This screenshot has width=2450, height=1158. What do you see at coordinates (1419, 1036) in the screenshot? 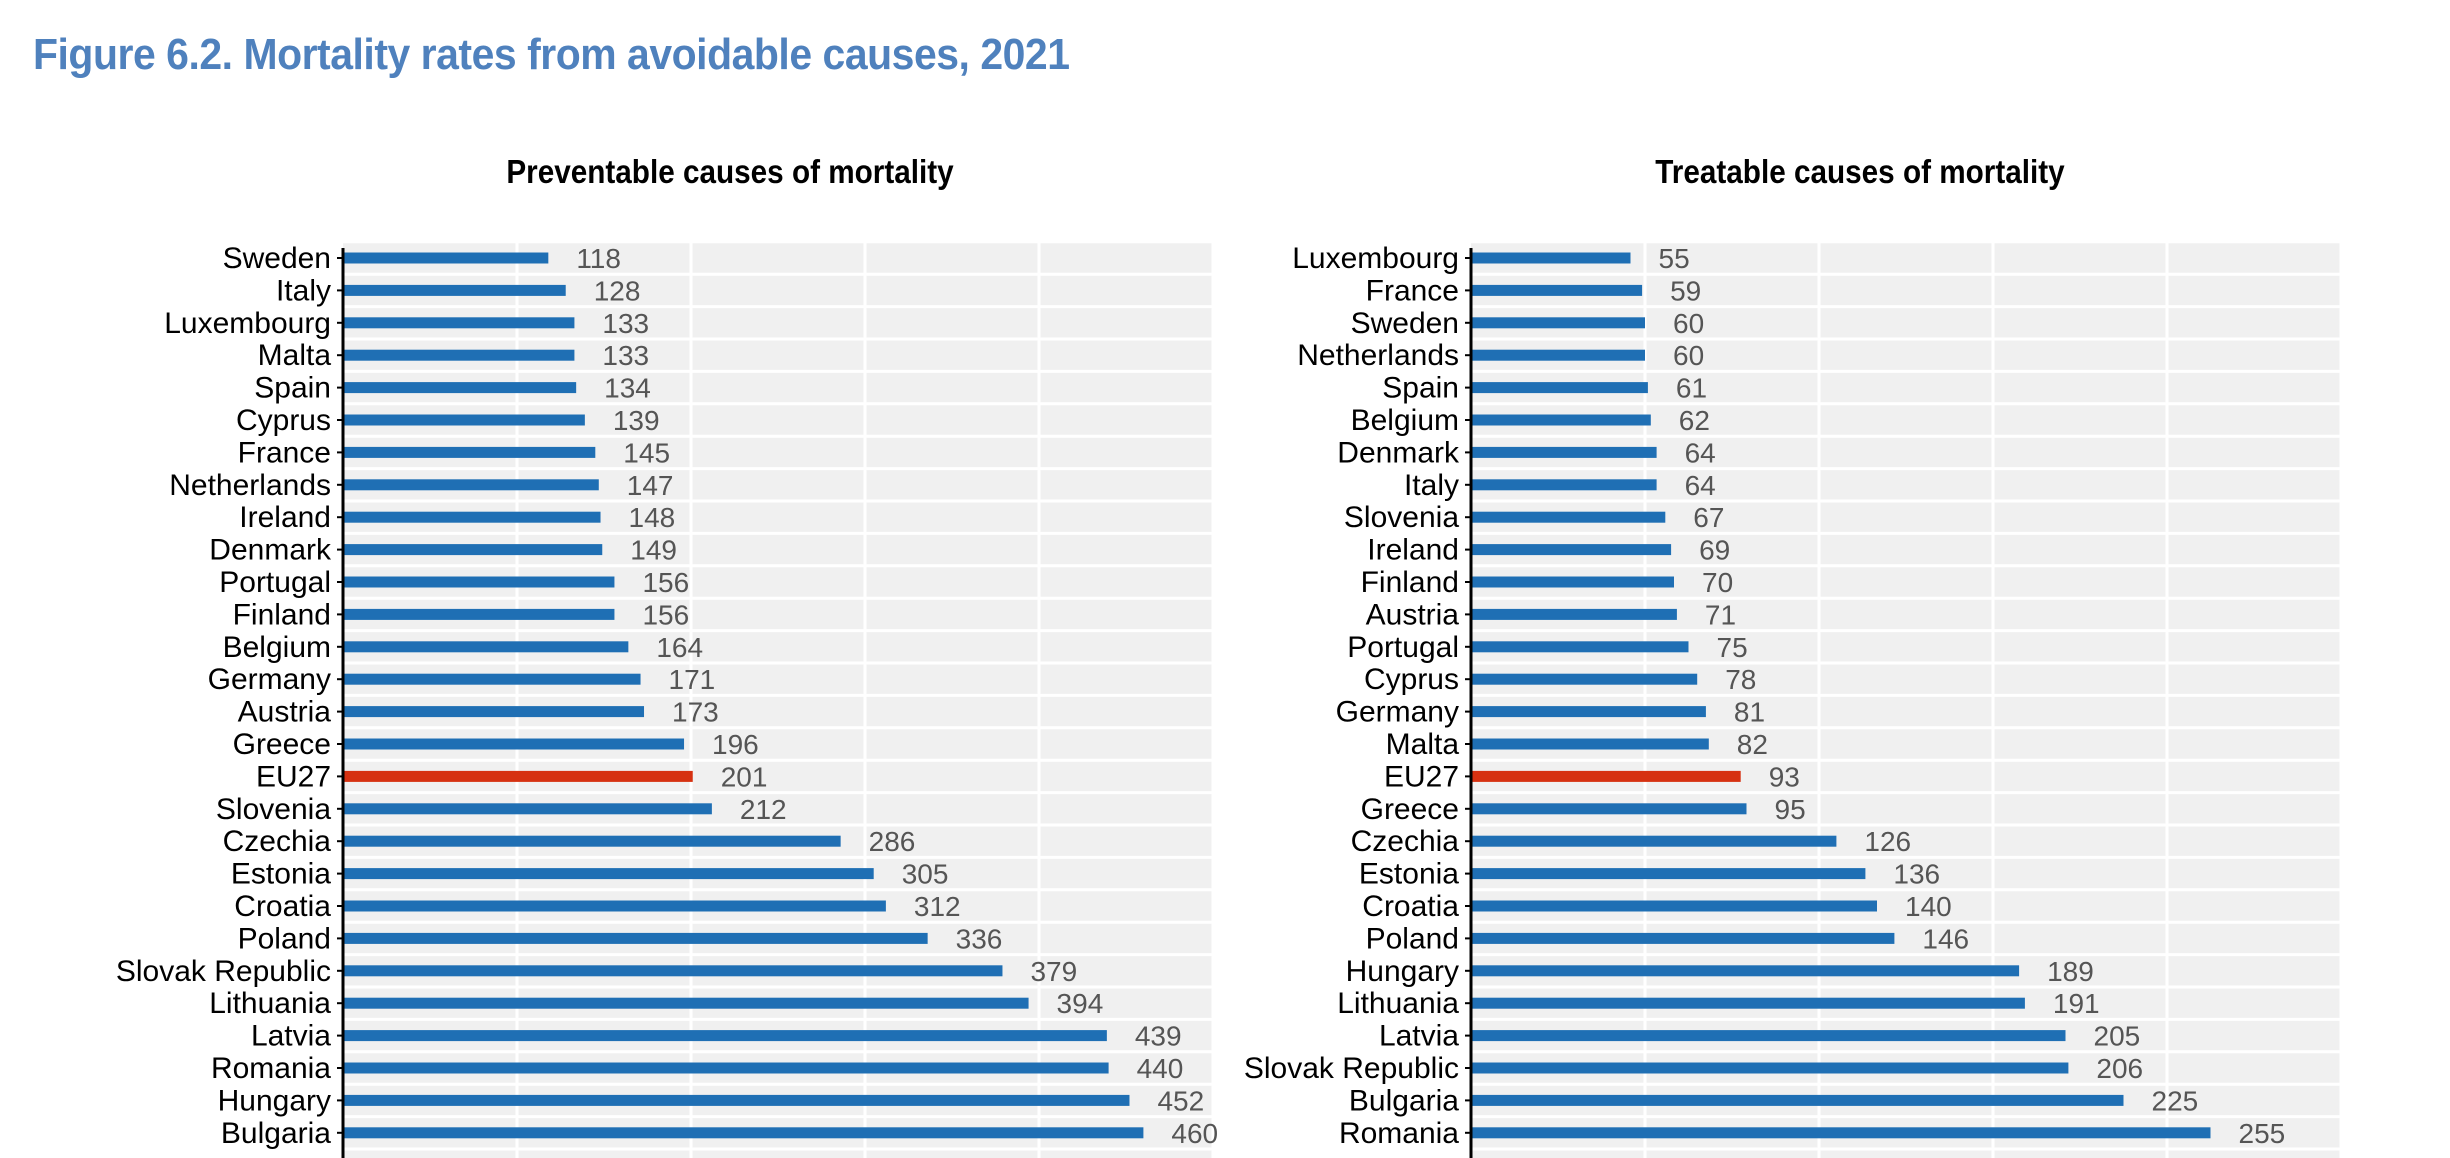
I see `category-label-latvia: Latvia` at bounding box center [1419, 1036].